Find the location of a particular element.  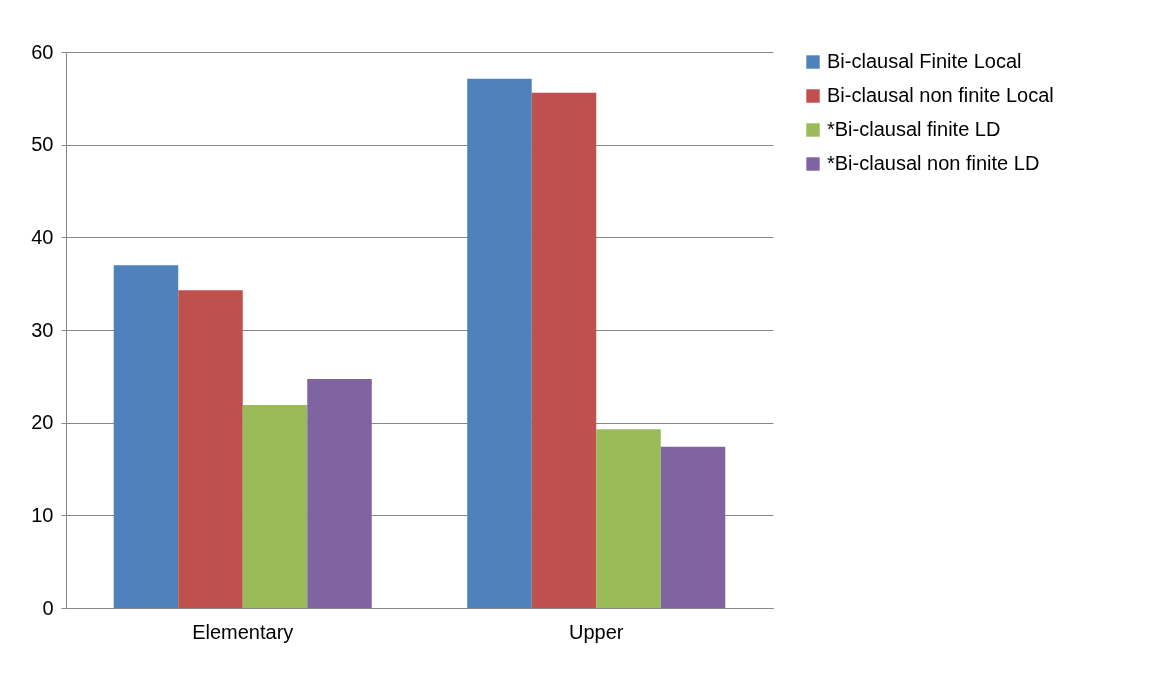

x-tick-label: Elementary is located at coordinates (243, 631).